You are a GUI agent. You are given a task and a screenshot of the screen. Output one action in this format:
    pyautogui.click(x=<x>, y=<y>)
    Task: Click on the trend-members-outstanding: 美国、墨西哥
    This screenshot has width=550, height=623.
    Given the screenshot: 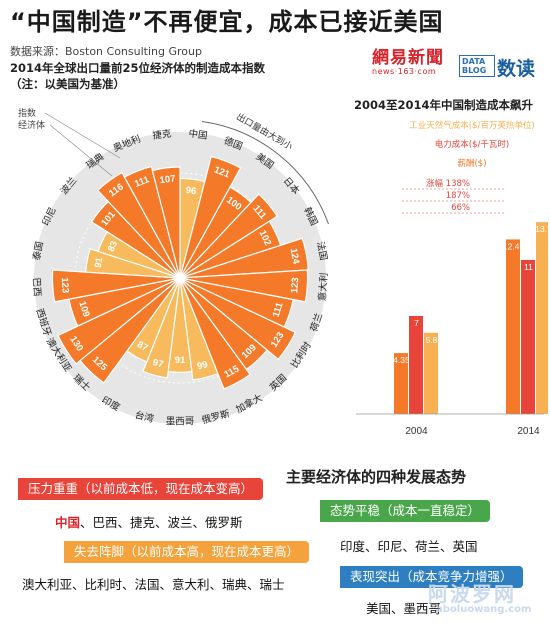 What is the action you would take?
    pyautogui.click(x=404, y=608)
    